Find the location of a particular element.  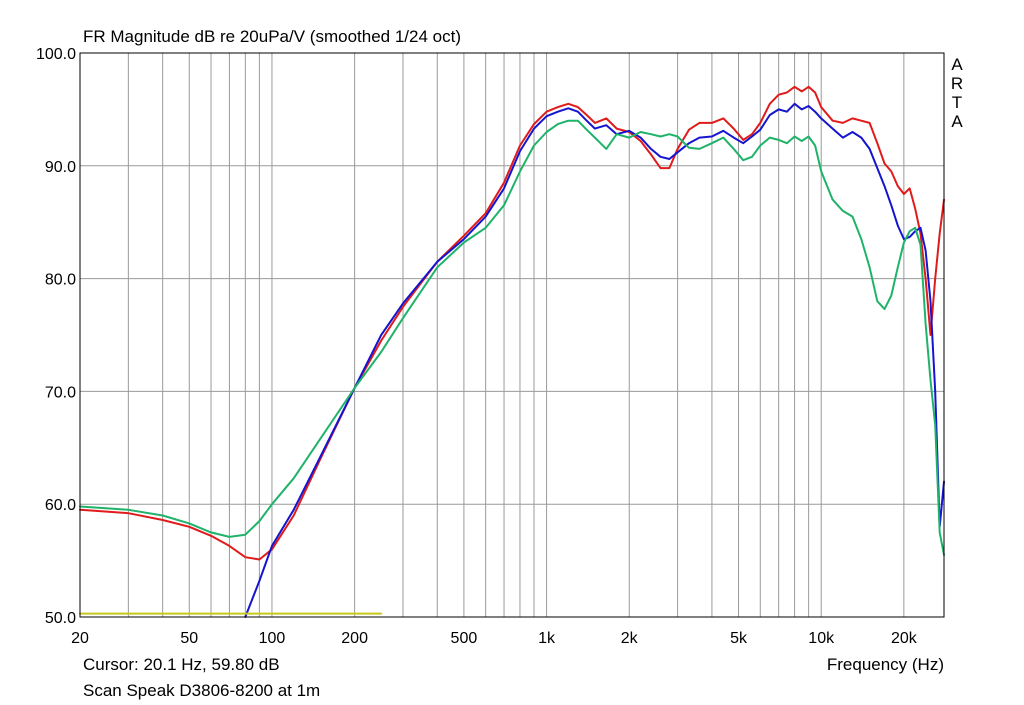

y-tick-label: 70.0 is located at coordinates (60, 392).